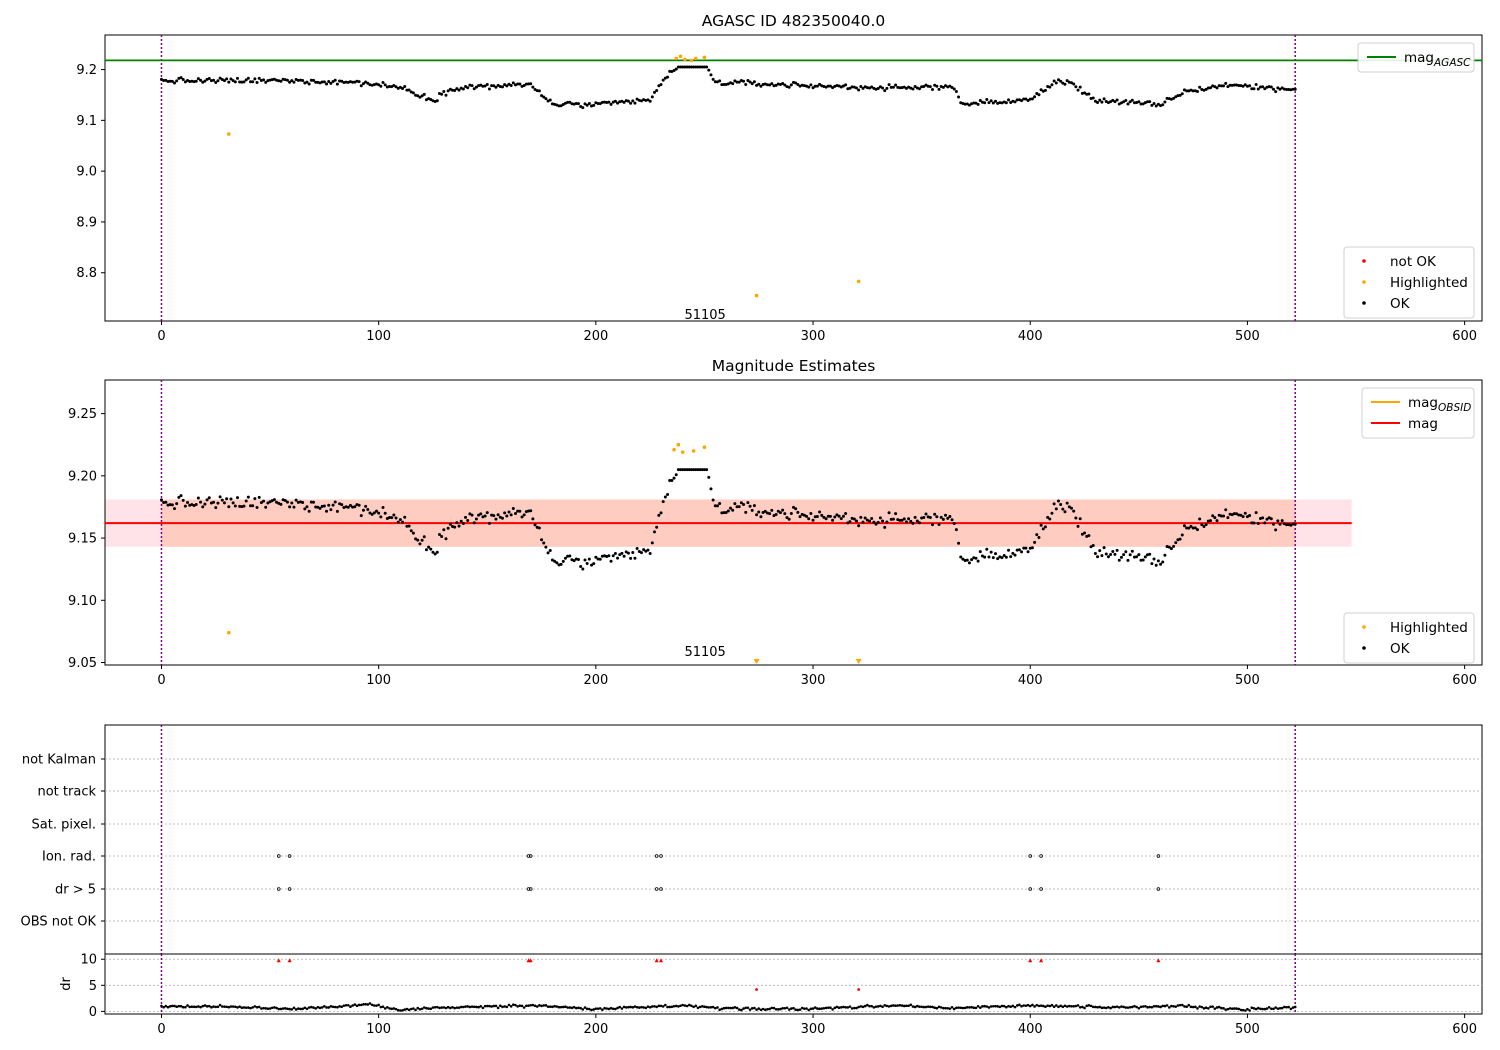 This screenshot has width=1500, height=1050. I want to click on flag-marker, so click(530, 889).